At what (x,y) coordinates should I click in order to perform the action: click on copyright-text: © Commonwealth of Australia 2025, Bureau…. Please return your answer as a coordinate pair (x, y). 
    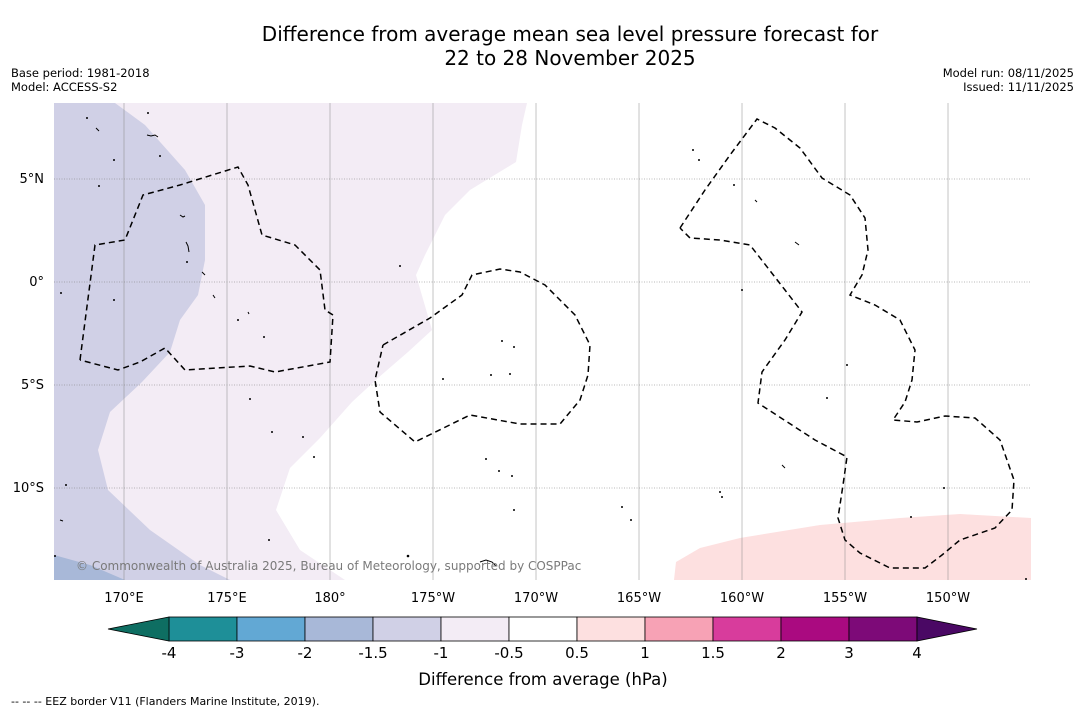
    Looking at the image, I should click on (328, 566).